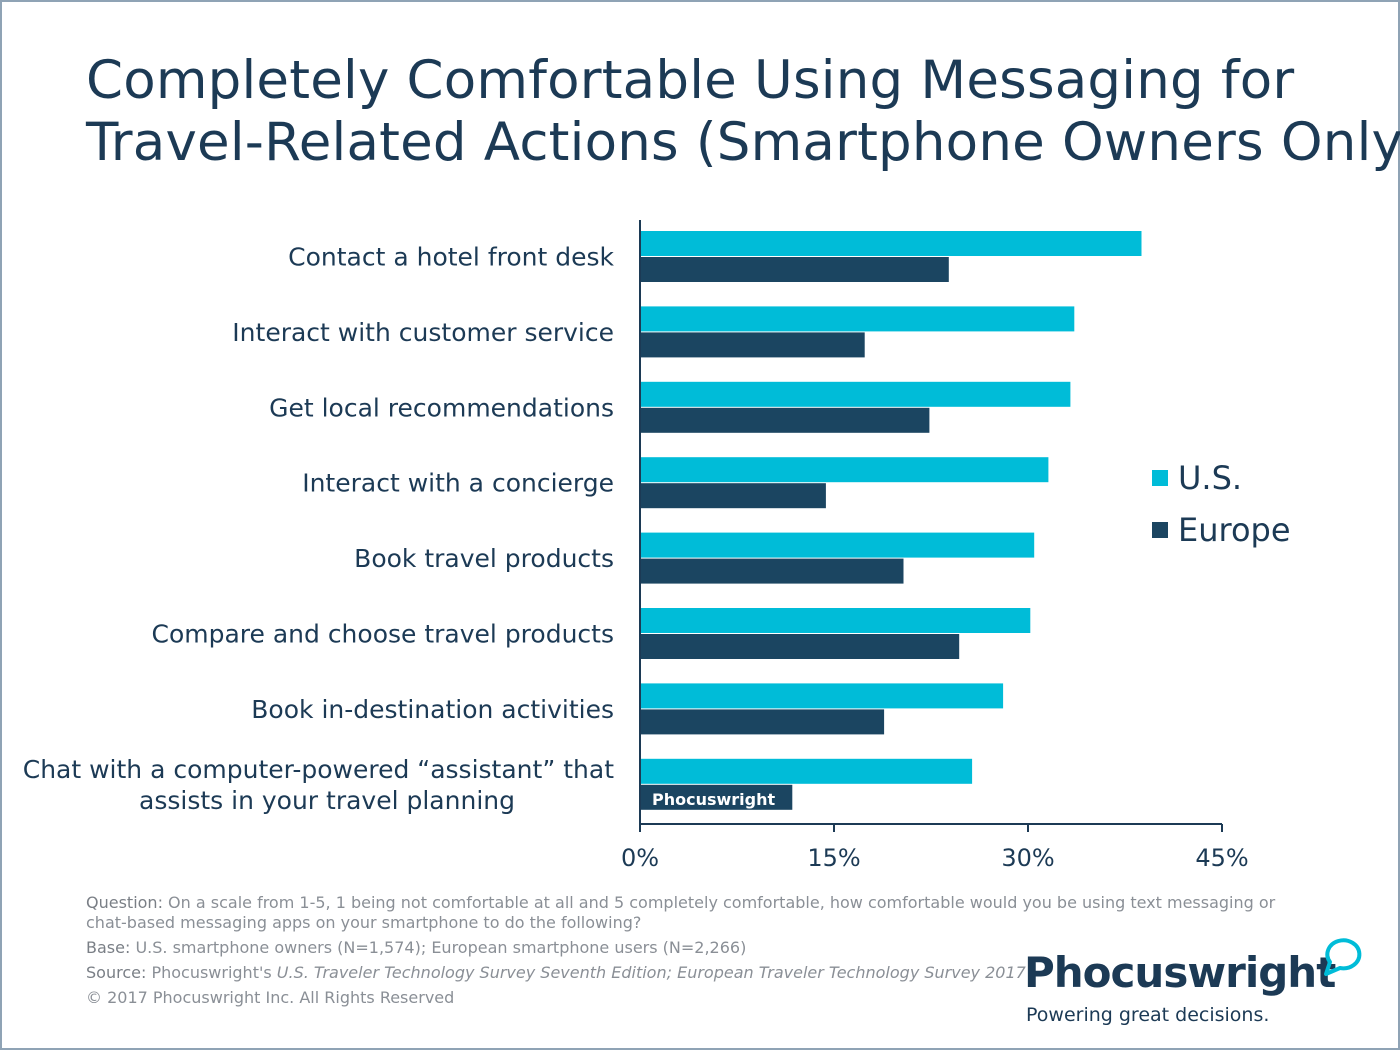  What do you see at coordinates (1148, 1015) in the screenshot?
I see `logo-tagline: Powering great decisions.` at bounding box center [1148, 1015].